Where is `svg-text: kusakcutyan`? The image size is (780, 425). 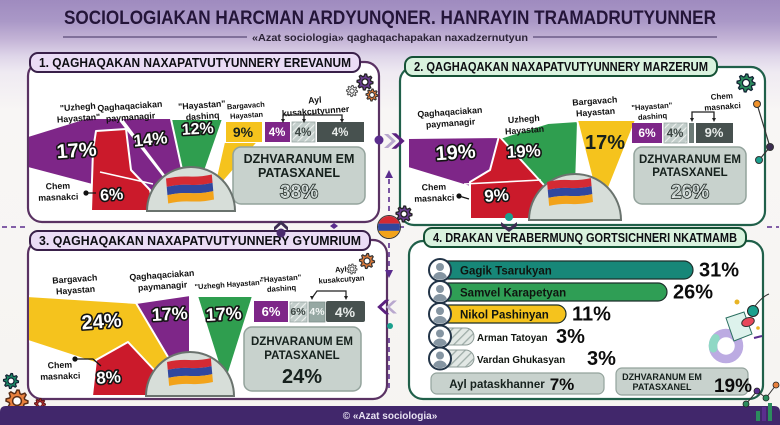
svg-text: kusakcutyan is located at coordinates (341, 279).